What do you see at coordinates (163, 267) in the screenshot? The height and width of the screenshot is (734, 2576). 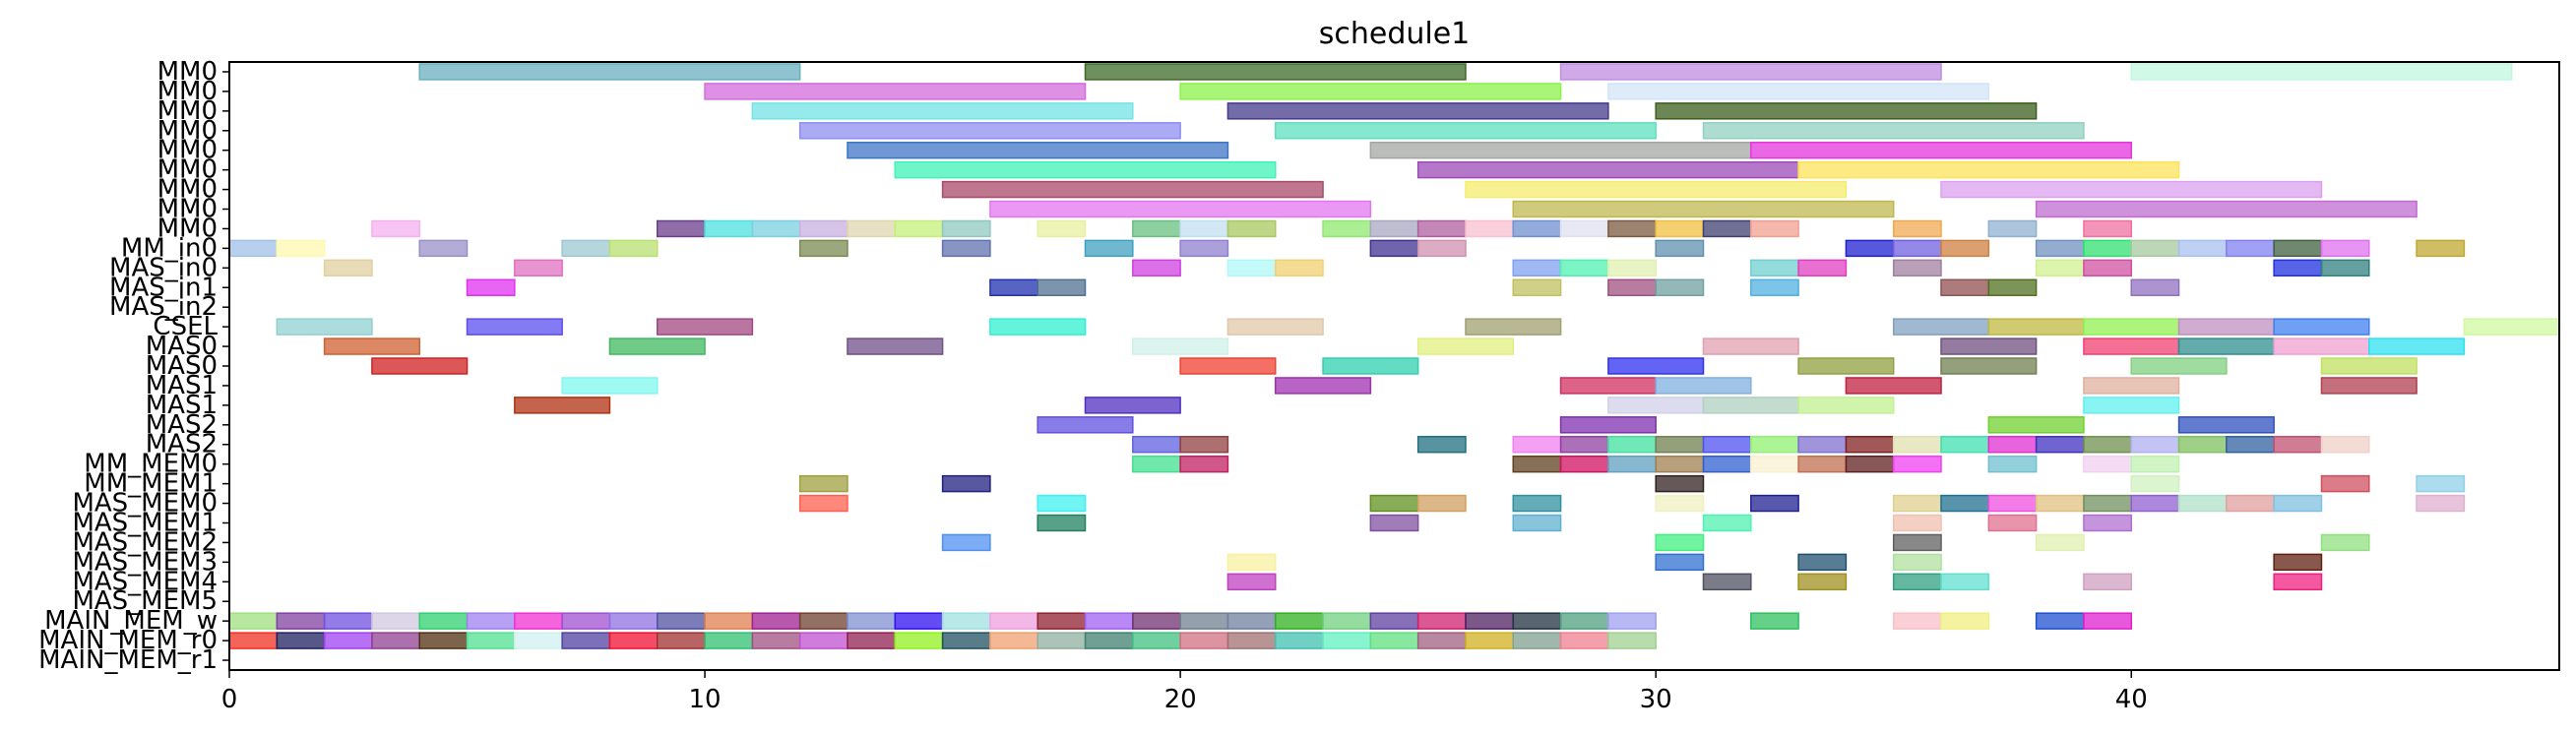 I see `y-tick-label: MAS_in0` at bounding box center [163, 267].